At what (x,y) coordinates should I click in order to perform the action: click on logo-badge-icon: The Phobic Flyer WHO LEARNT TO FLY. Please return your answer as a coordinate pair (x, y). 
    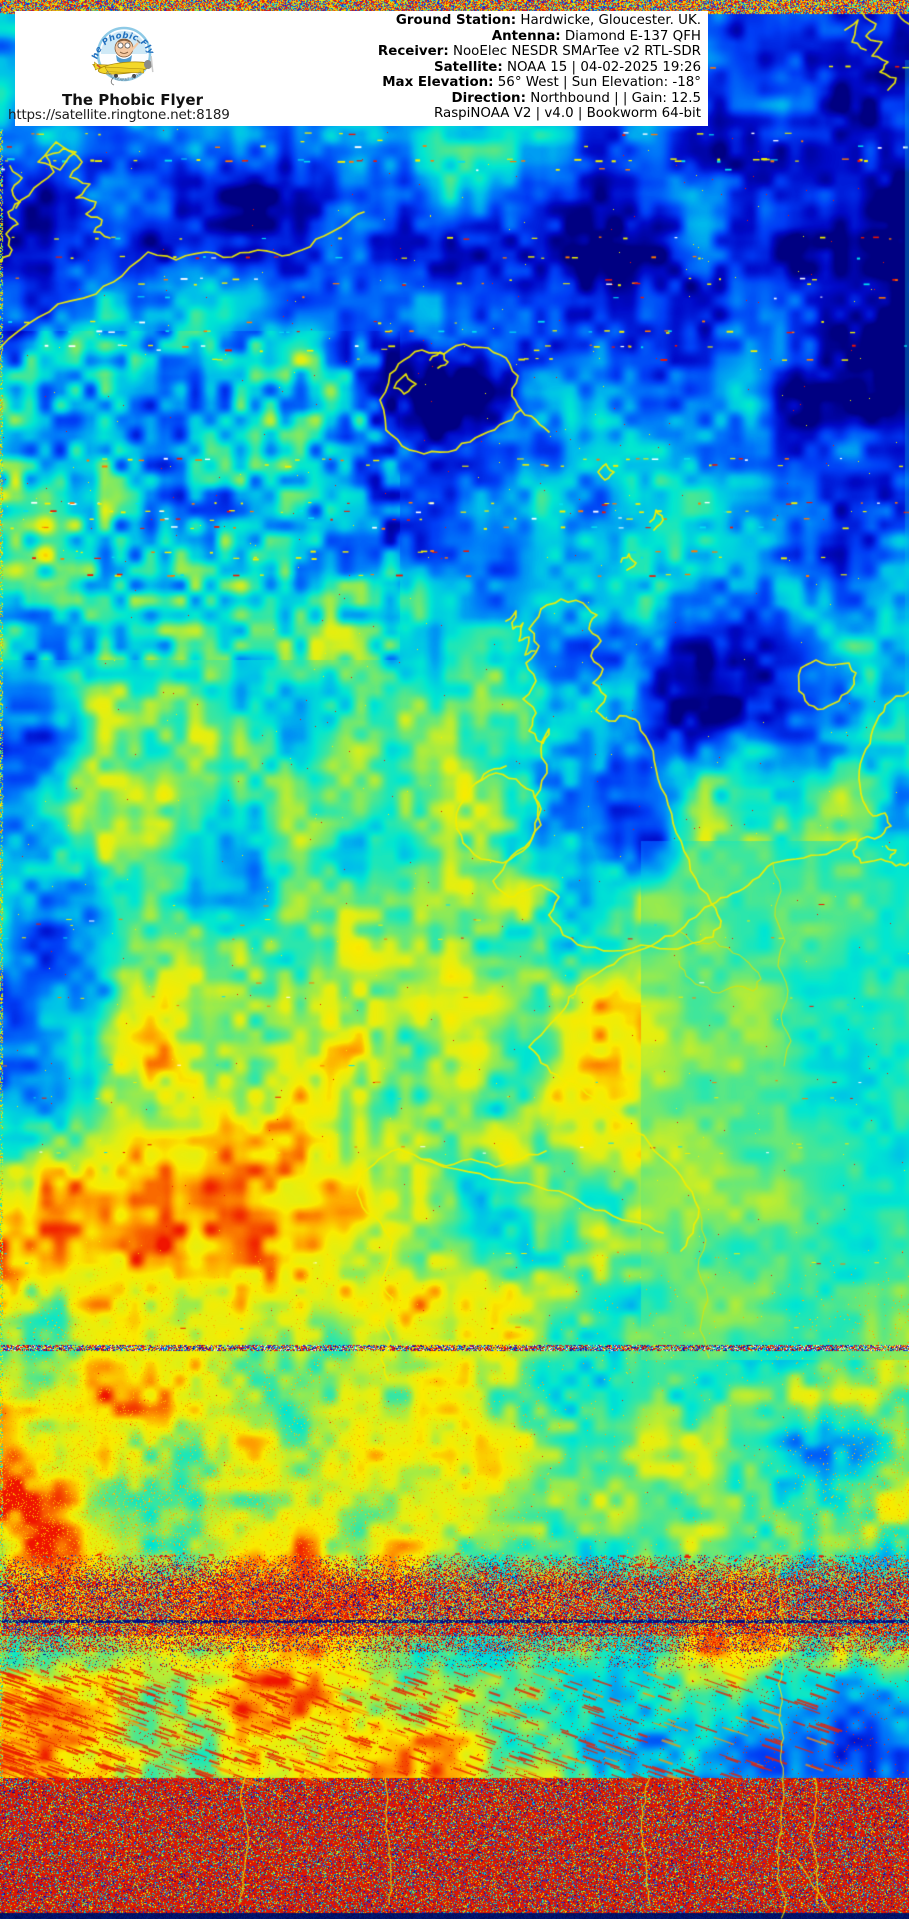
    Looking at the image, I should click on (118, 50).